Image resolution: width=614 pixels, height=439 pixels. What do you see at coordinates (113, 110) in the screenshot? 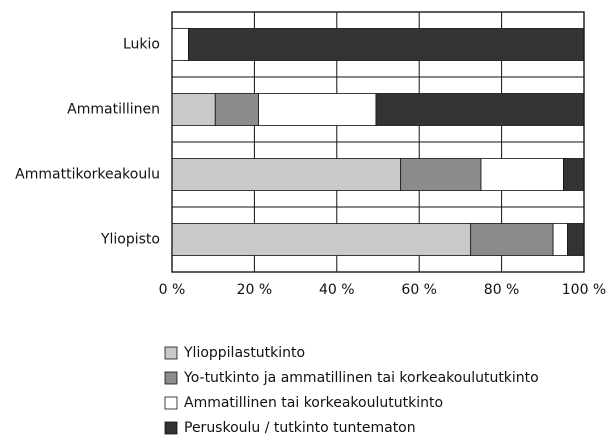
I see `y-tick-label: Ammatillinen` at bounding box center [113, 110].